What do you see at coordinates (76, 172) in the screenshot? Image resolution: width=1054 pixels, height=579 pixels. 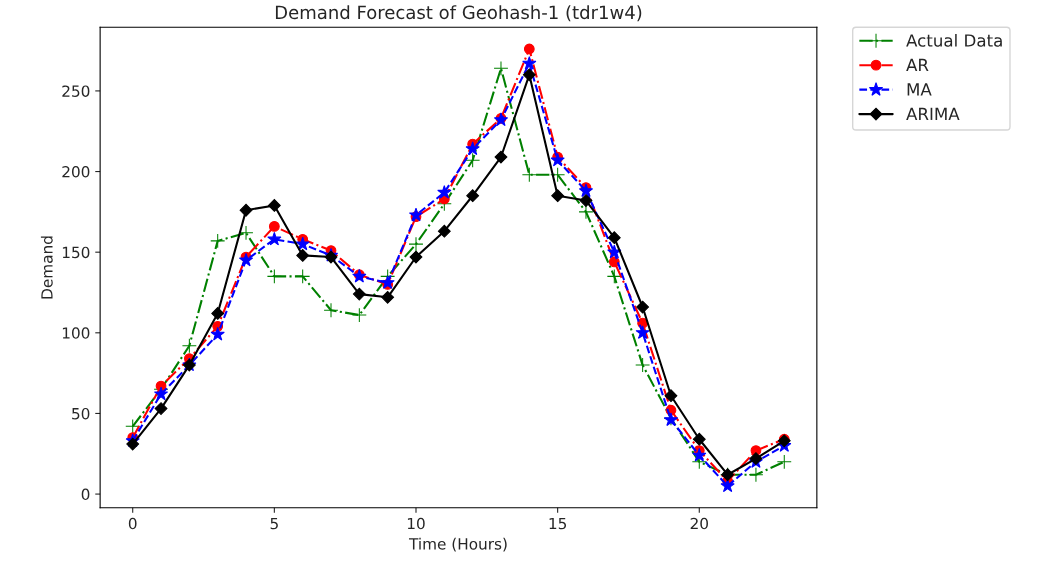 I see `y-tick-label: 200` at bounding box center [76, 172].